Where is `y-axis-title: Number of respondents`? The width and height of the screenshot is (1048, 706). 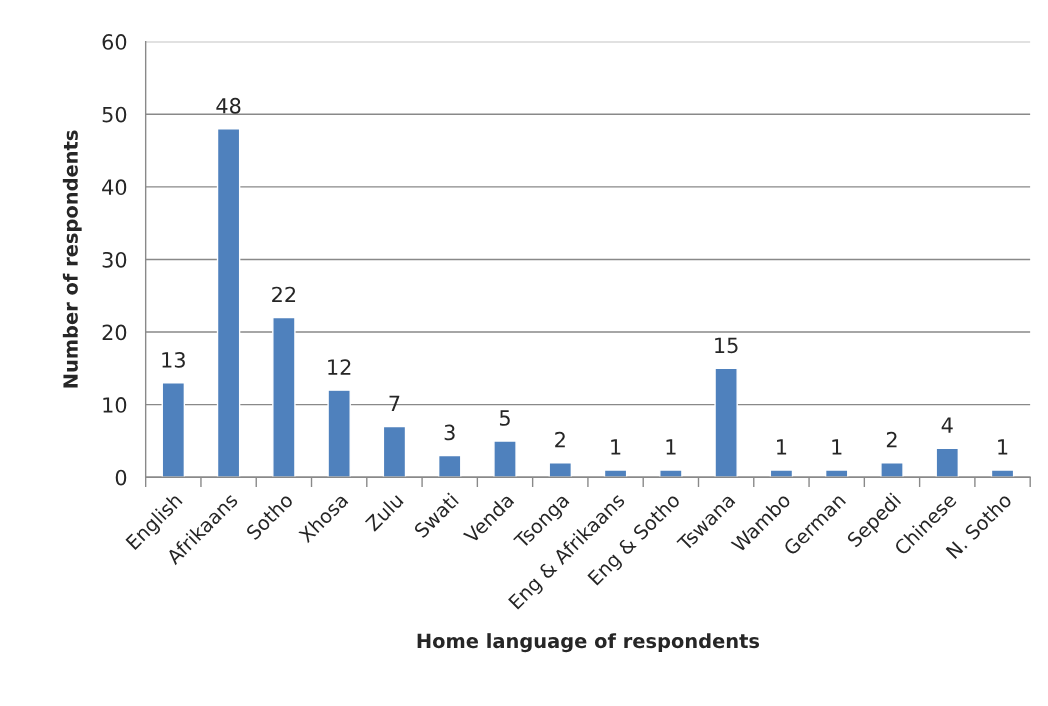
y-axis-title: Number of respondents is located at coordinates (72, 259).